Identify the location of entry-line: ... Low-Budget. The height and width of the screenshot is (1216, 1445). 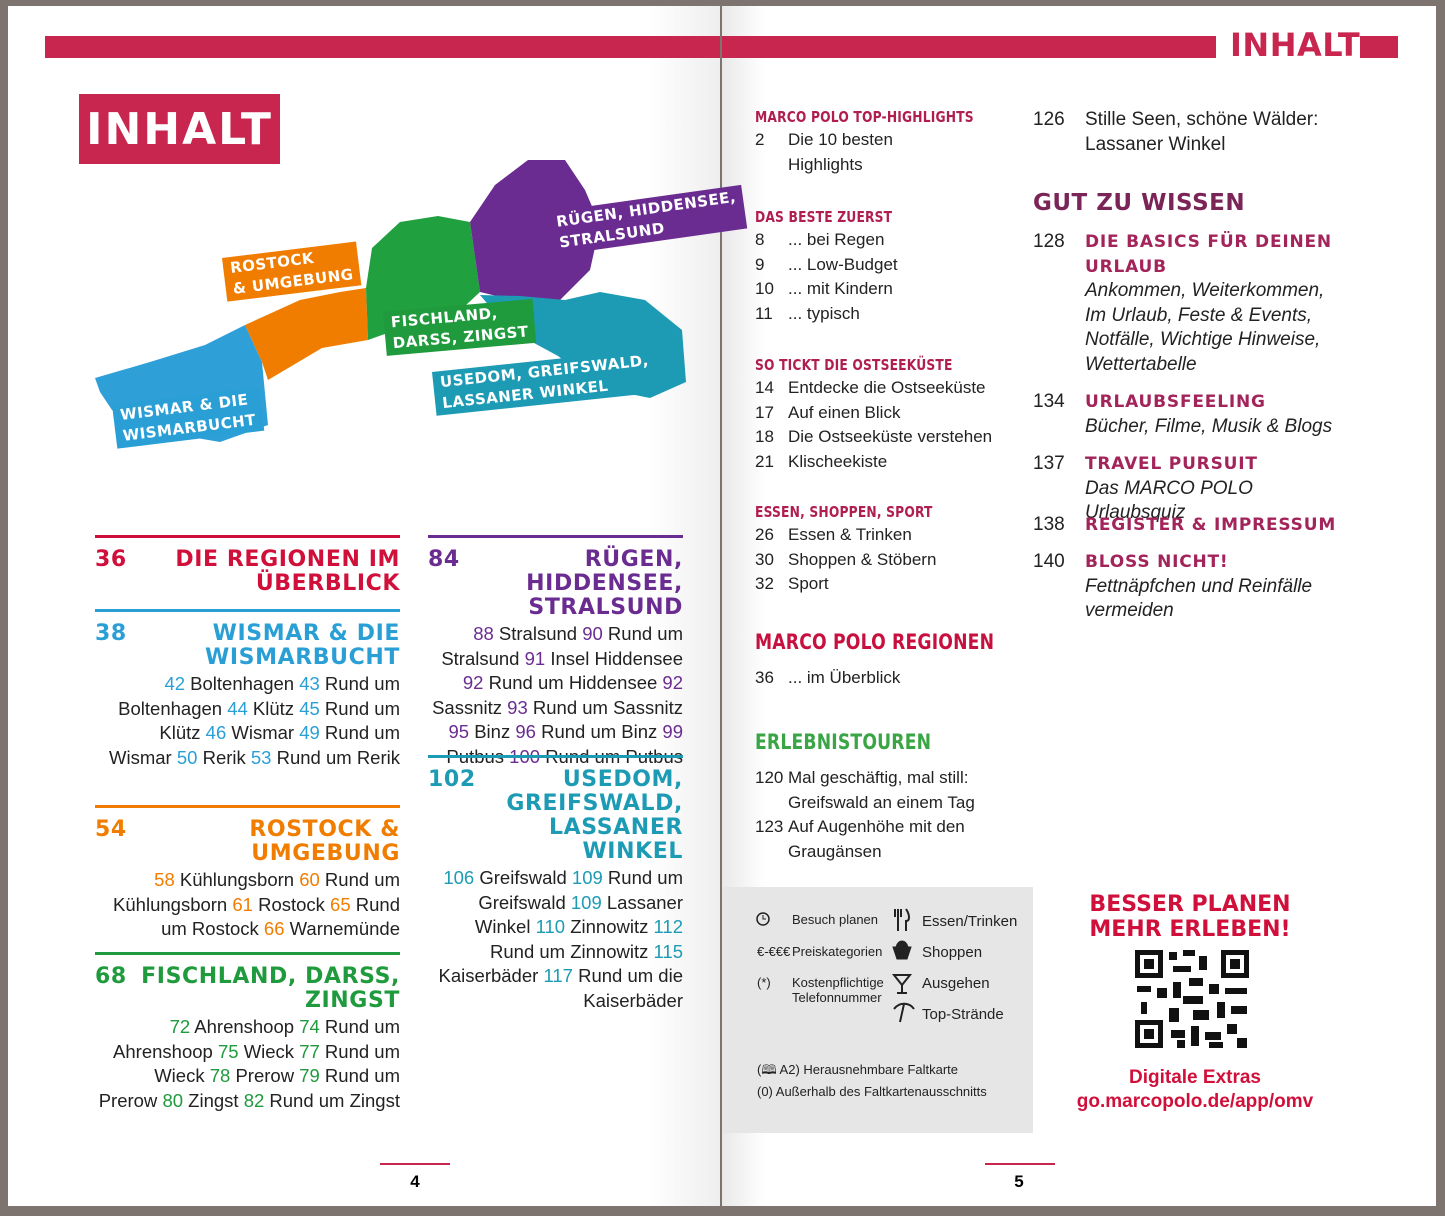
(843, 264).